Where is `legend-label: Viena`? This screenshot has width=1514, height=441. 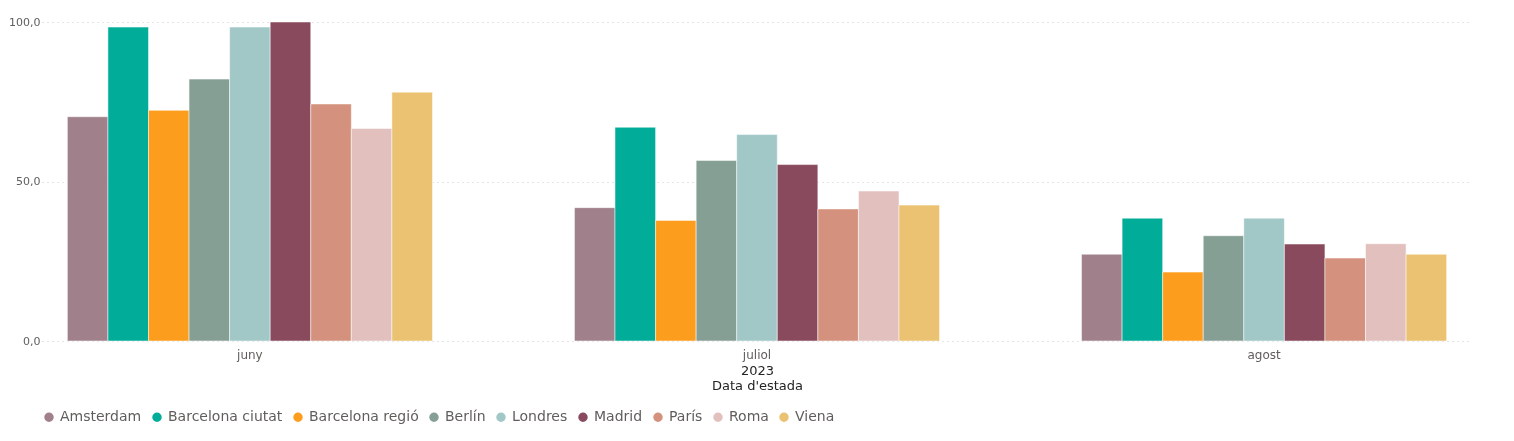
legend-label: Viena is located at coordinates (815, 416).